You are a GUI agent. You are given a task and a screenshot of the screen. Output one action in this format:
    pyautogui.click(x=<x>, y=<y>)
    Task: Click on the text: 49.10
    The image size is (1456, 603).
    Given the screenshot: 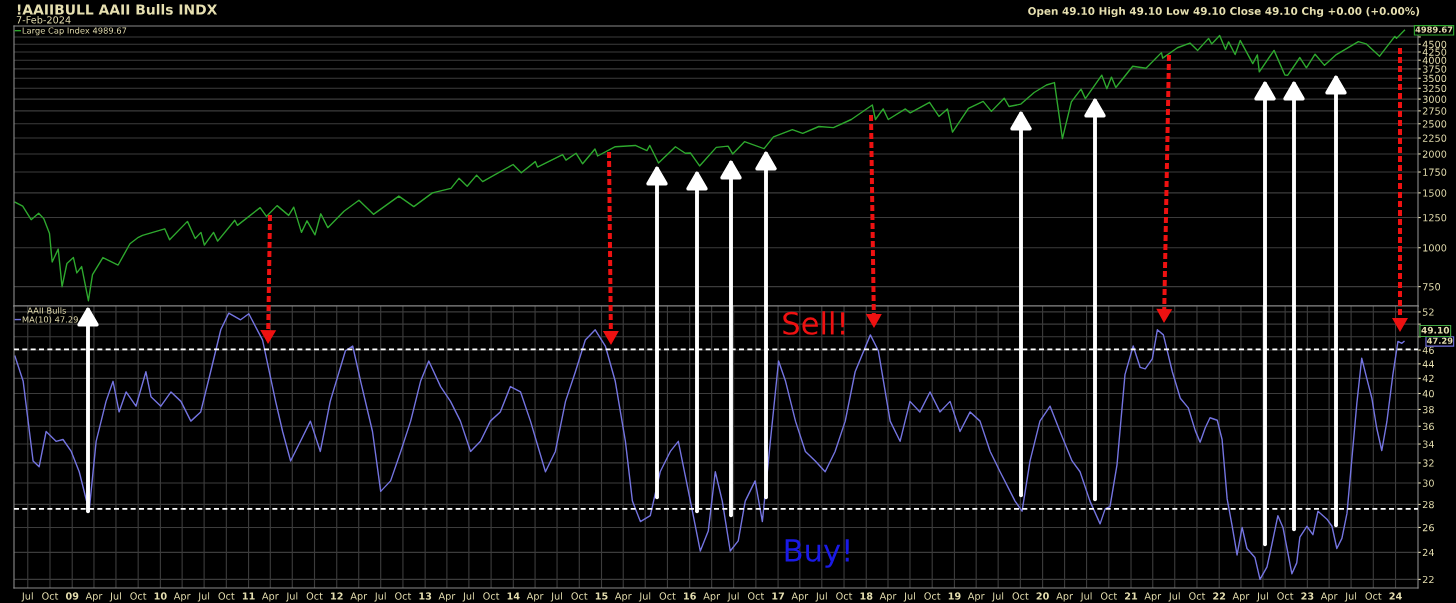 What is the action you would take?
    pyautogui.click(x=1435, y=330)
    